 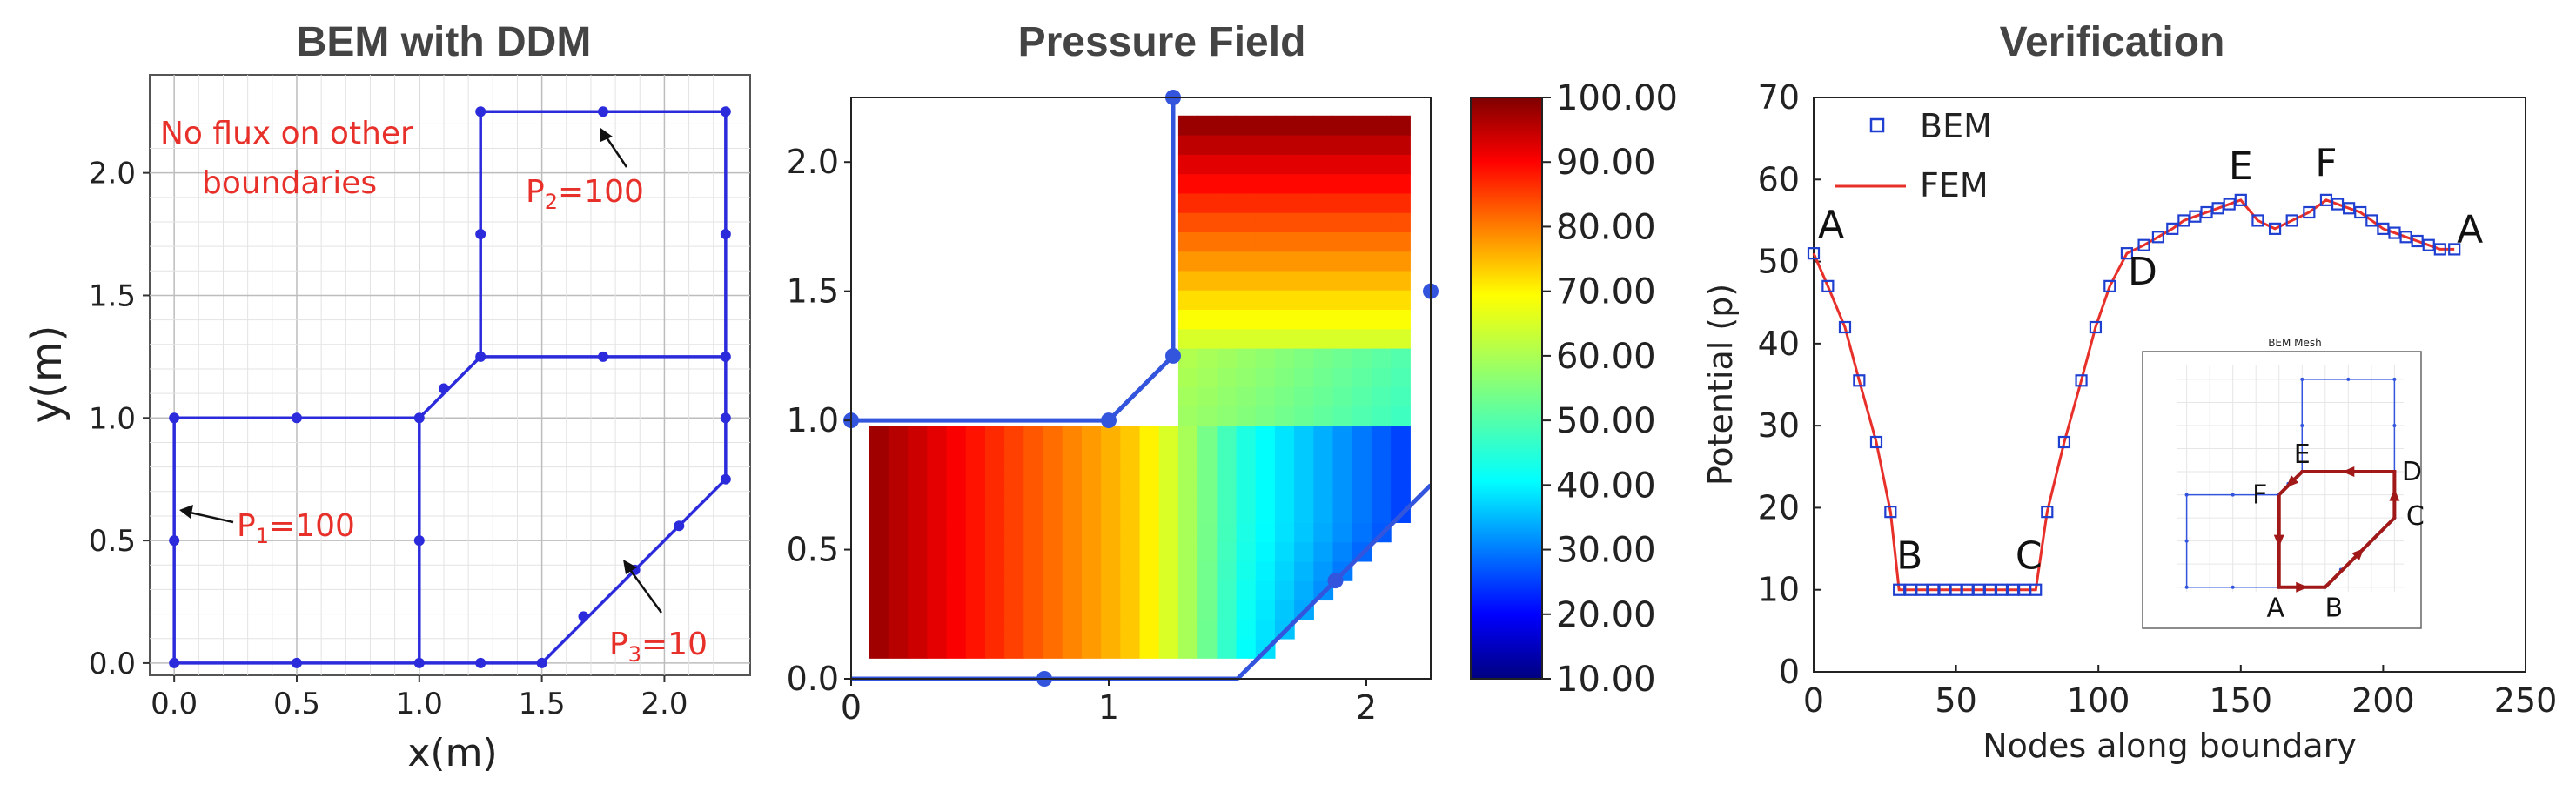 I want to click on point-label: E, so click(x=2241, y=167).